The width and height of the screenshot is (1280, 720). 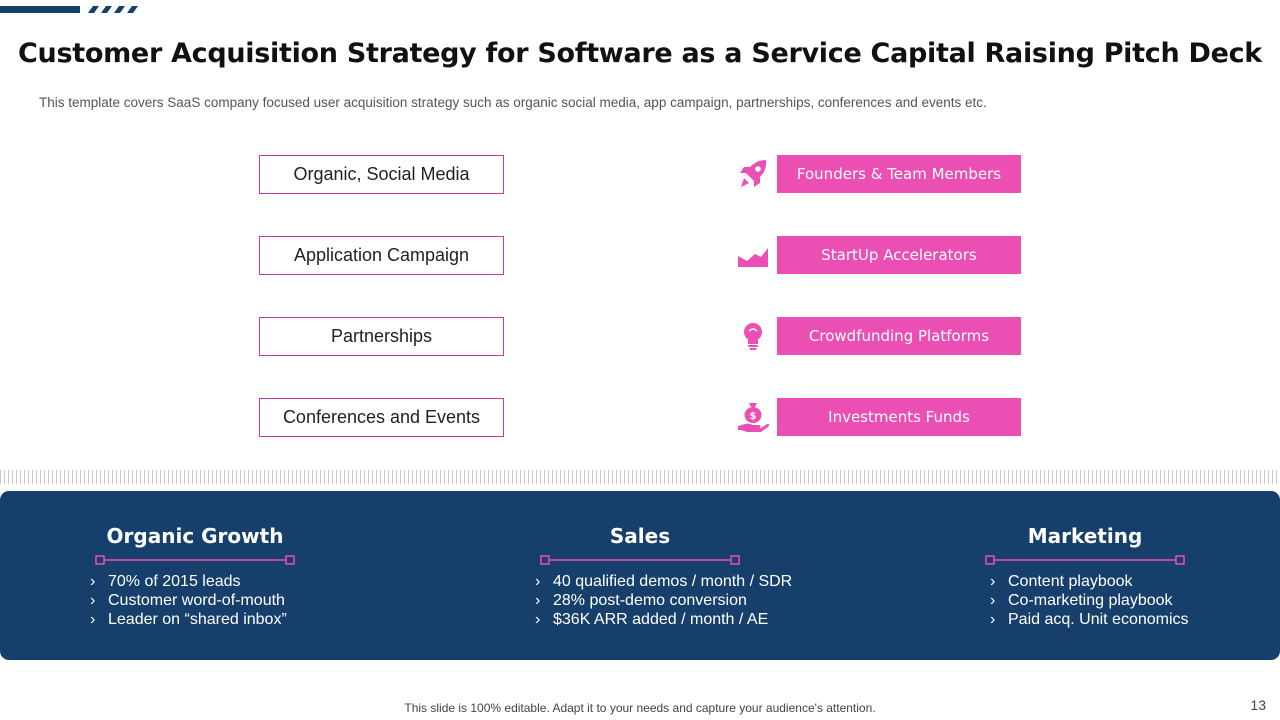 What do you see at coordinates (381, 255) in the screenshot?
I see `strategy-box-application-campaign: Application Campaign` at bounding box center [381, 255].